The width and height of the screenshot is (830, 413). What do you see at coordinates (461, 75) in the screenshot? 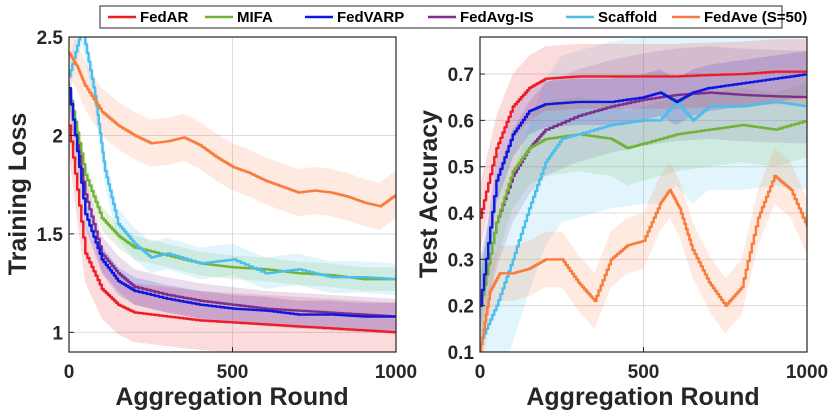
I see `y-tick-label: 0.7` at bounding box center [461, 75].